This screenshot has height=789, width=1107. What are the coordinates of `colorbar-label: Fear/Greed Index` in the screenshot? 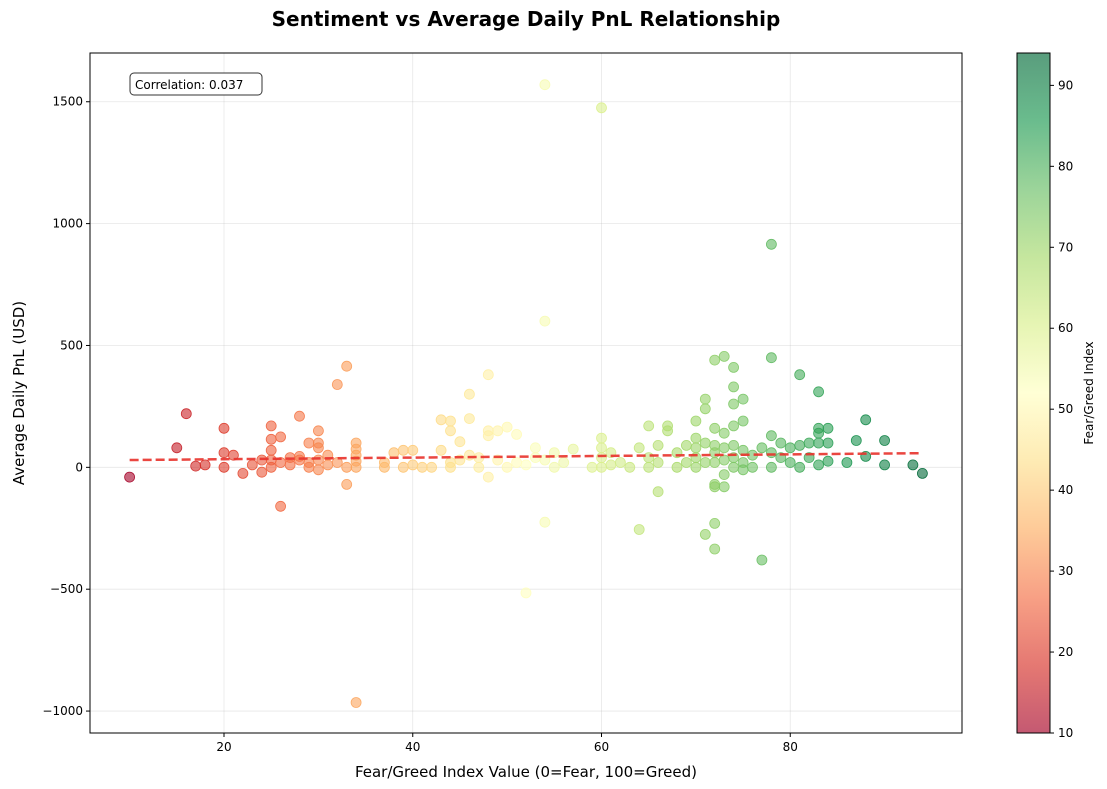 It's located at (1089, 392).